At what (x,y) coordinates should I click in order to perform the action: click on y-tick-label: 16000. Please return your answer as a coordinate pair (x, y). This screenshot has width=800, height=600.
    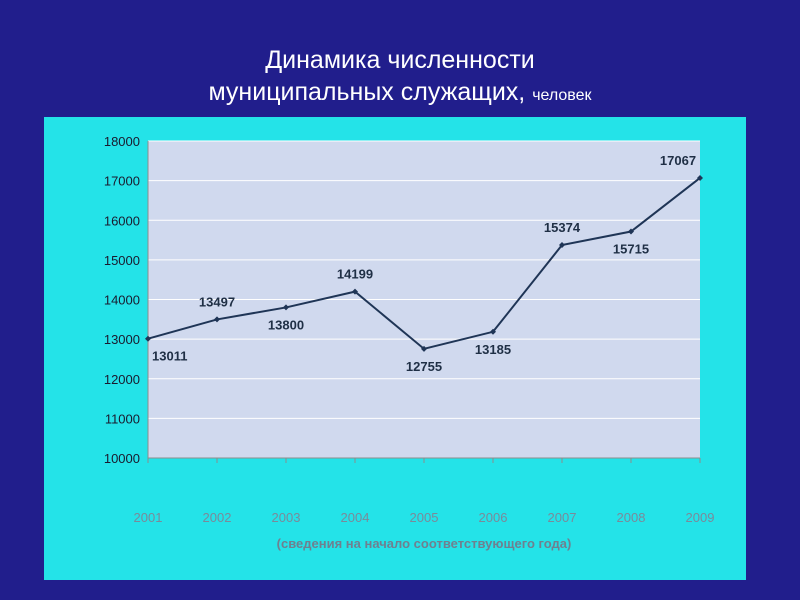
    Looking at the image, I should click on (122, 220).